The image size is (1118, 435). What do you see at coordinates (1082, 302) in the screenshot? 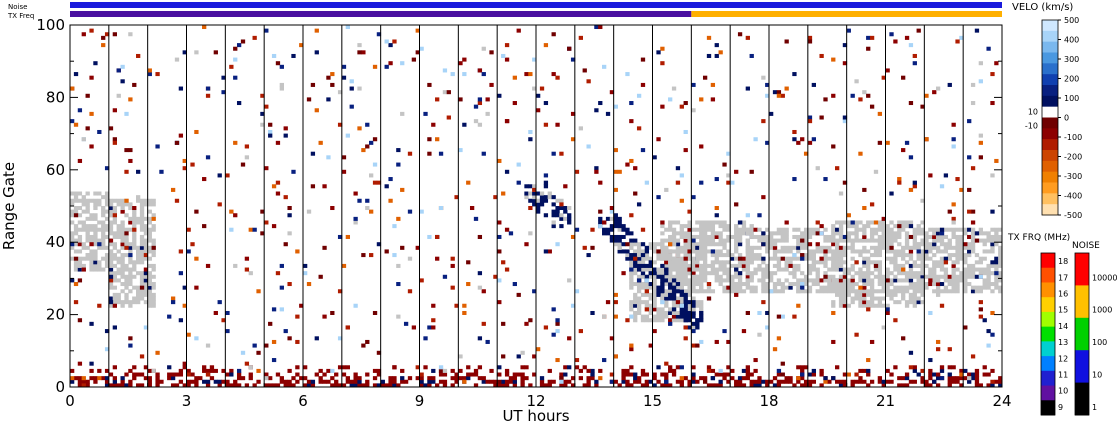
I see `noise-scale-swatch` at bounding box center [1082, 302].